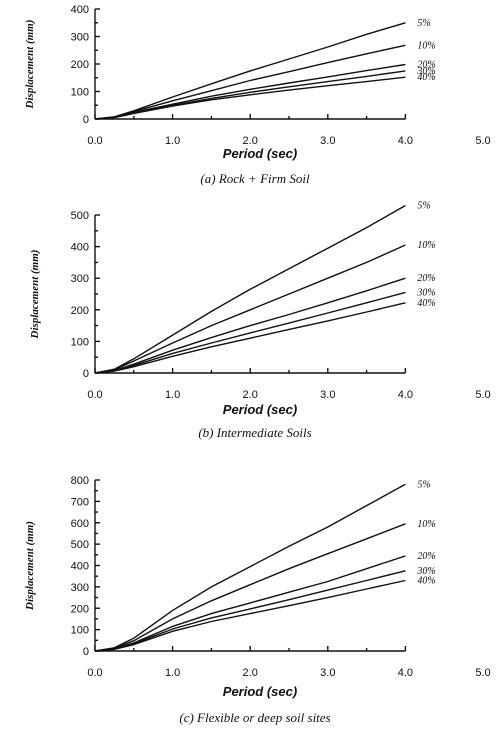  What do you see at coordinates (255, 178) in the screenshot?
I see `chart-caption: (a) Rock + Firm Soil` at bounding box center [255, 178].